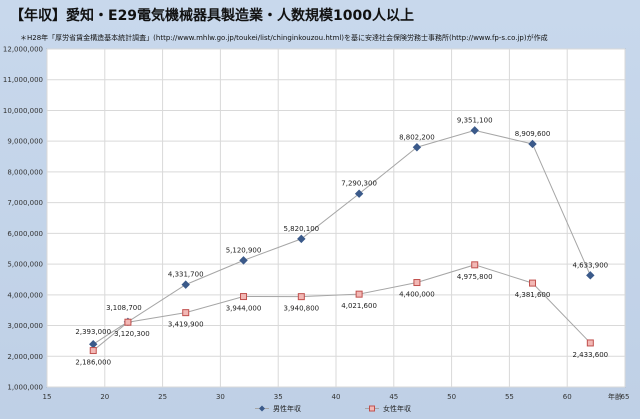 The width and height of the screenshot is (640, 419). I want to click on legend-label: 男性年収, so click(287, 408).